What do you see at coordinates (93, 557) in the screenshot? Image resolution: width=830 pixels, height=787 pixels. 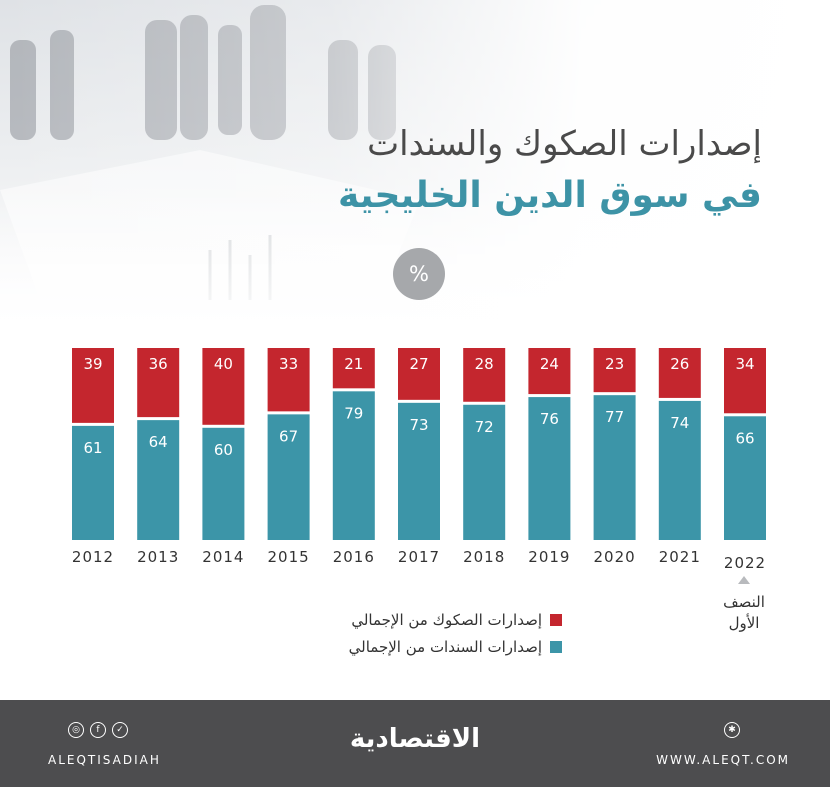 I see `x-tick-2012: 2012` at bounding box center [93, 557].